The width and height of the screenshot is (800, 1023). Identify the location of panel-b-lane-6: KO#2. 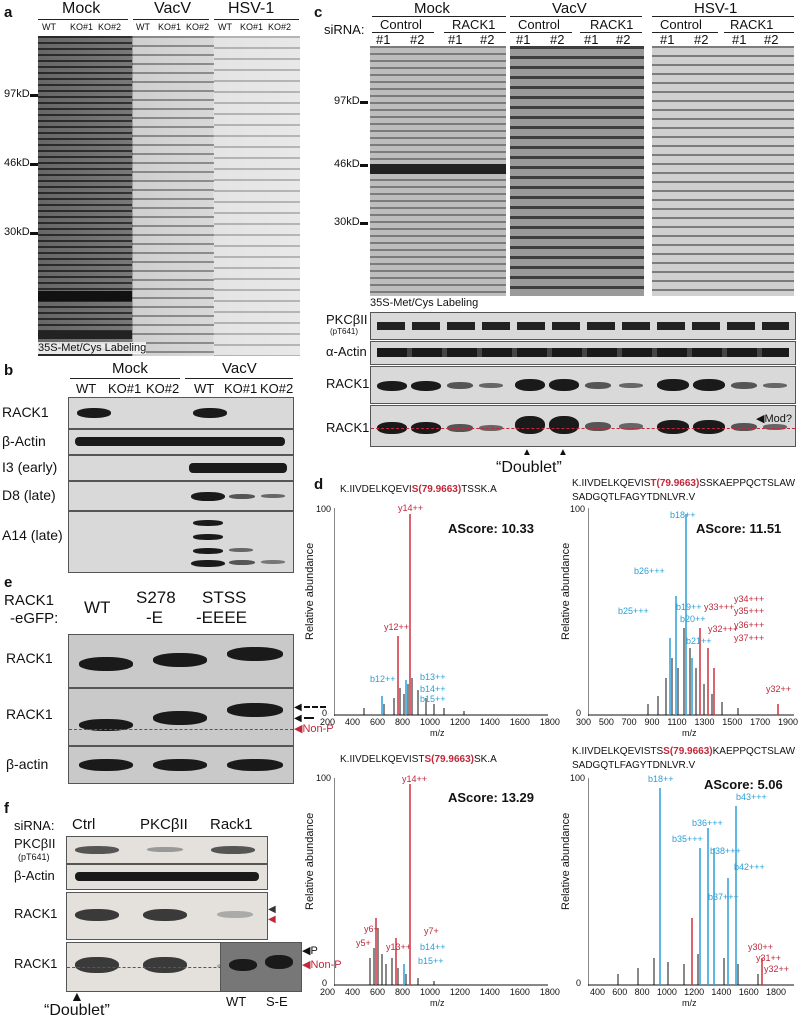
(277, 388).